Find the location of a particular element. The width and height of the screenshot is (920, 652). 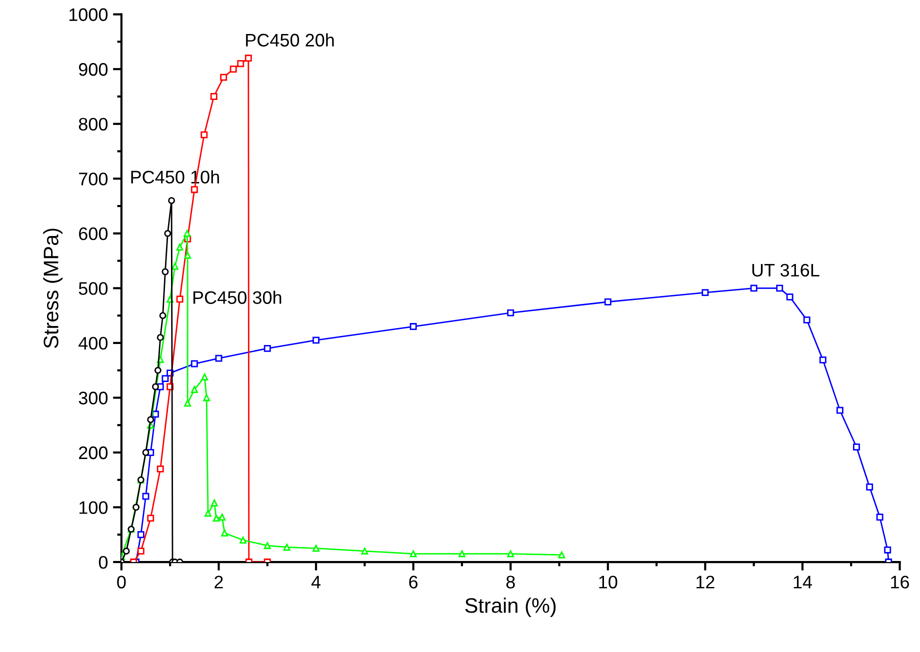

x-tick-label: 6 is located at coordinates (413, 582).